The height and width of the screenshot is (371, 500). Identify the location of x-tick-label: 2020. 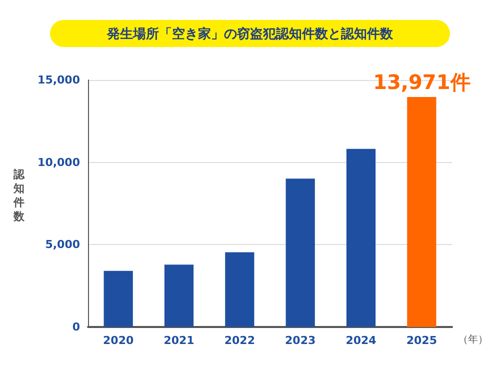
(118, 340).